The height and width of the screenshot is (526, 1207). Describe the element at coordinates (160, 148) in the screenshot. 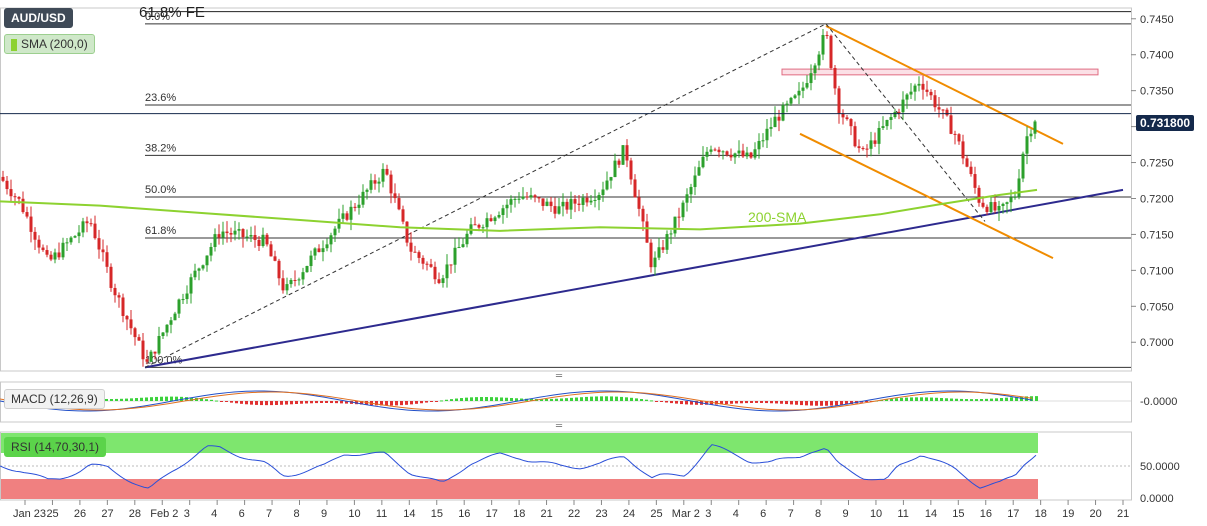

I see `fib-level-label: 38.2%` at that location.